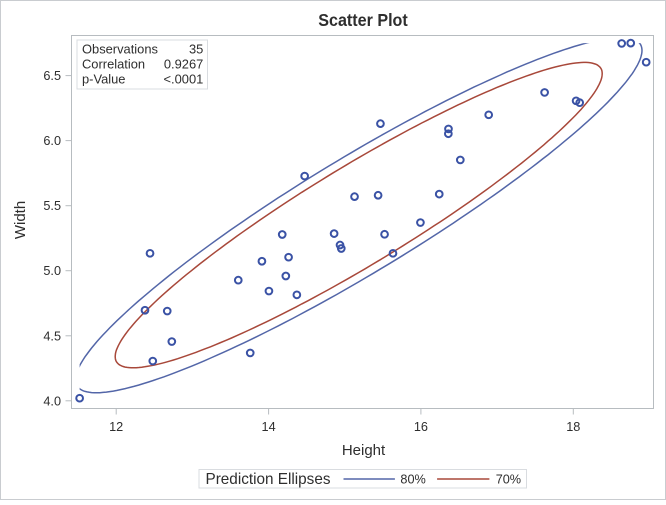 This screenshot has height=505, width=666. I want to click on svg-text: 5.5, so click(52, 206).